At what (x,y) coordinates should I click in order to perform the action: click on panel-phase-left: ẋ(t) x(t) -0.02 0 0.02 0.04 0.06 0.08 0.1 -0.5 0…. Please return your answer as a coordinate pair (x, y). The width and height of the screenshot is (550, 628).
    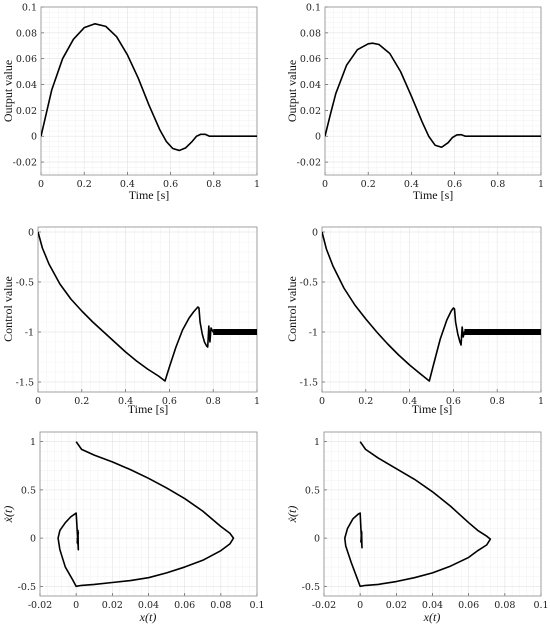
    Looking at the image, I should click on (133, 527).